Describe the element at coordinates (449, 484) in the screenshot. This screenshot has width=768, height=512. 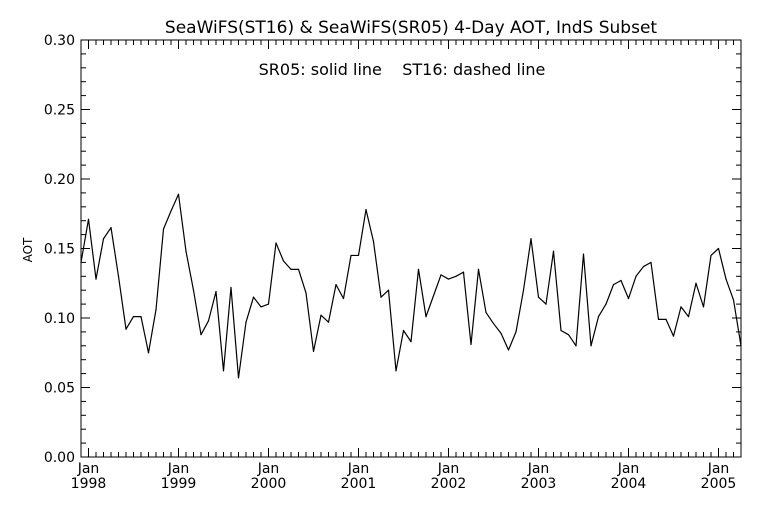
I see `x-tick-year-label: 2002` at that location.